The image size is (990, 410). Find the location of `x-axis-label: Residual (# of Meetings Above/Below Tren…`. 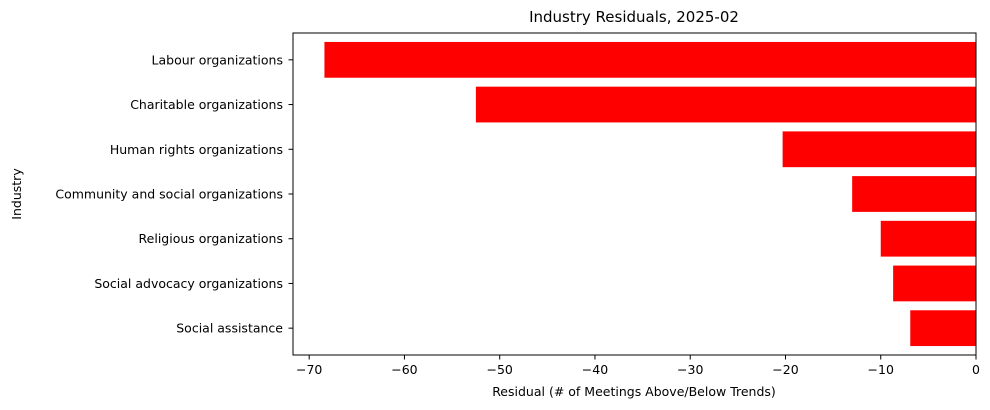

x-axis-label: Residual (# of Meetings Above/Below Tren… is located at coordinates (634, 391).